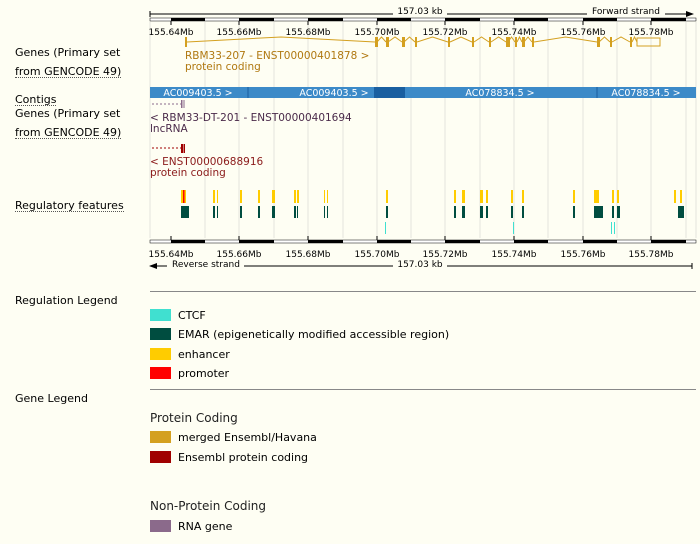  Describe the element at coordinates (160, 457) in the screenshot. I see `ensembl-protein-coding-swatch` at that location.